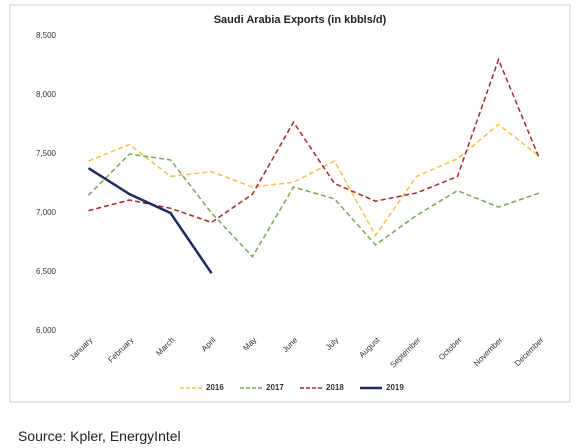  I want to click on y-tick-label: 7,000, so click(46, 212).